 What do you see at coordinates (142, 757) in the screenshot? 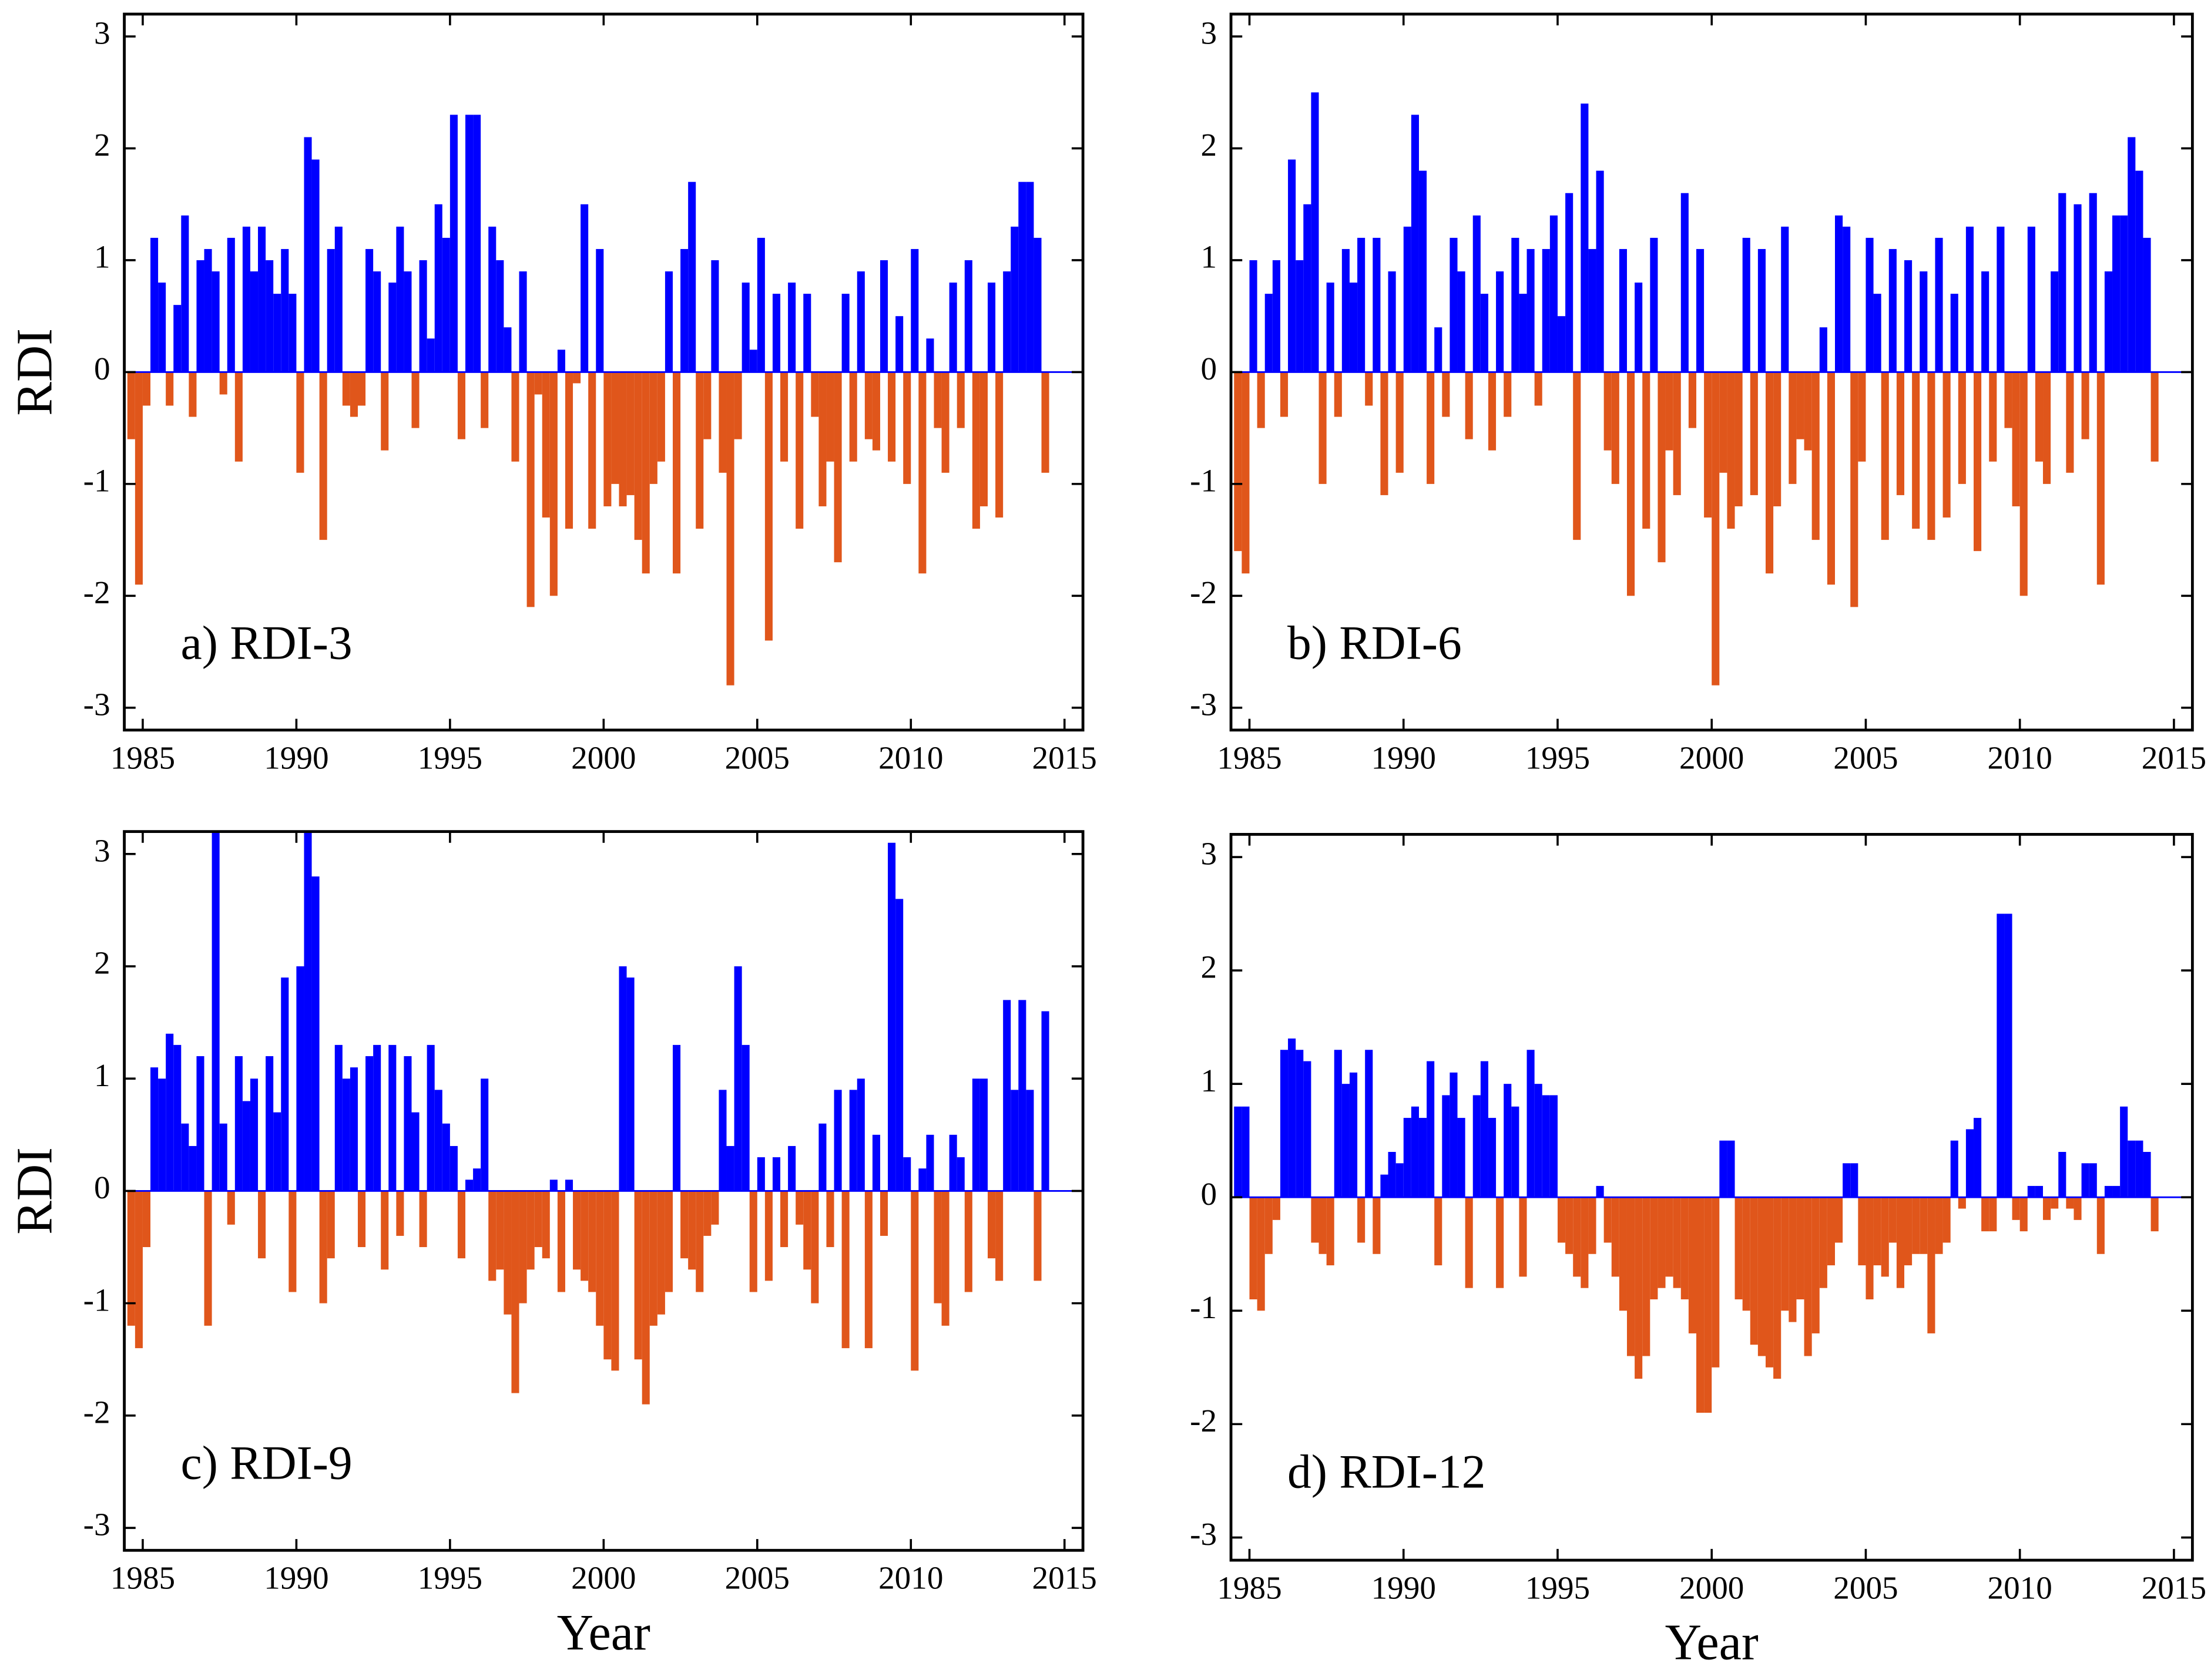
I see `x-tick-label: 1985` at bounding box center [142, 757].